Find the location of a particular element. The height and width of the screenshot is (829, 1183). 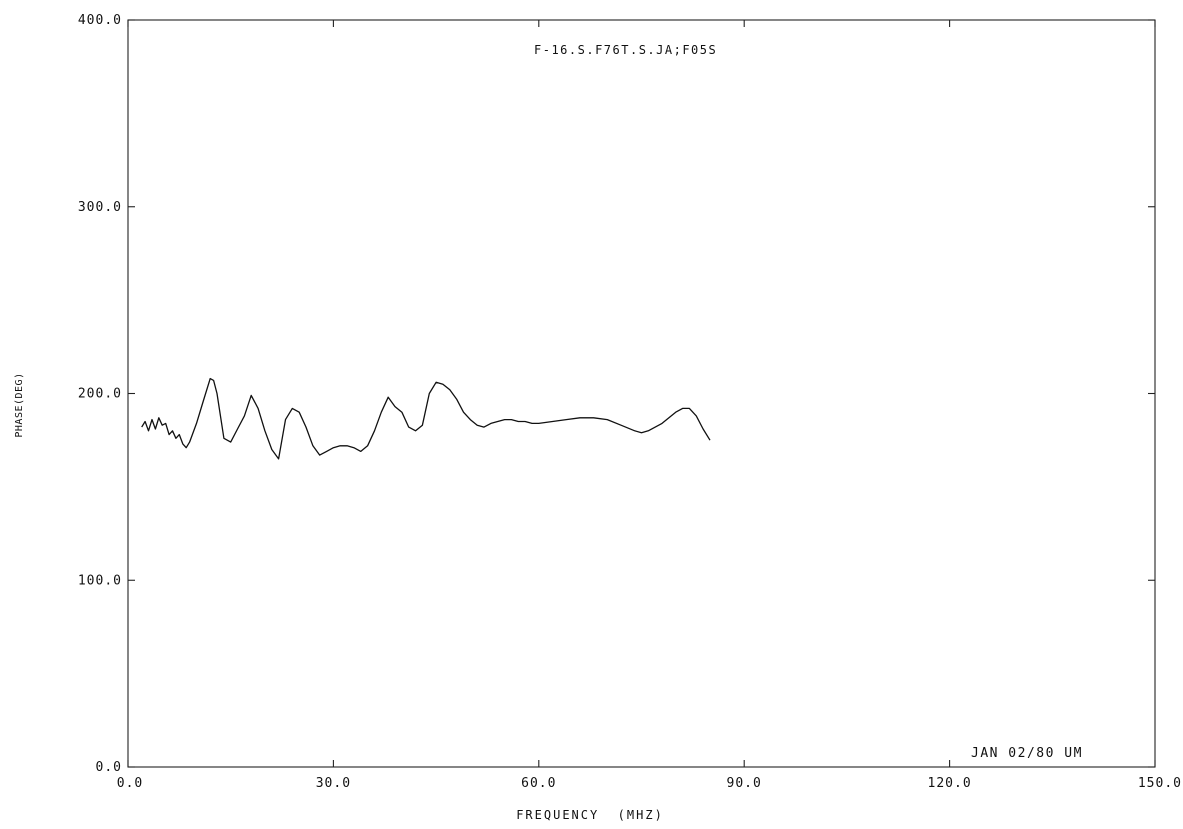

x-tick-label: 90.0 is located at coordinates (744, 783).